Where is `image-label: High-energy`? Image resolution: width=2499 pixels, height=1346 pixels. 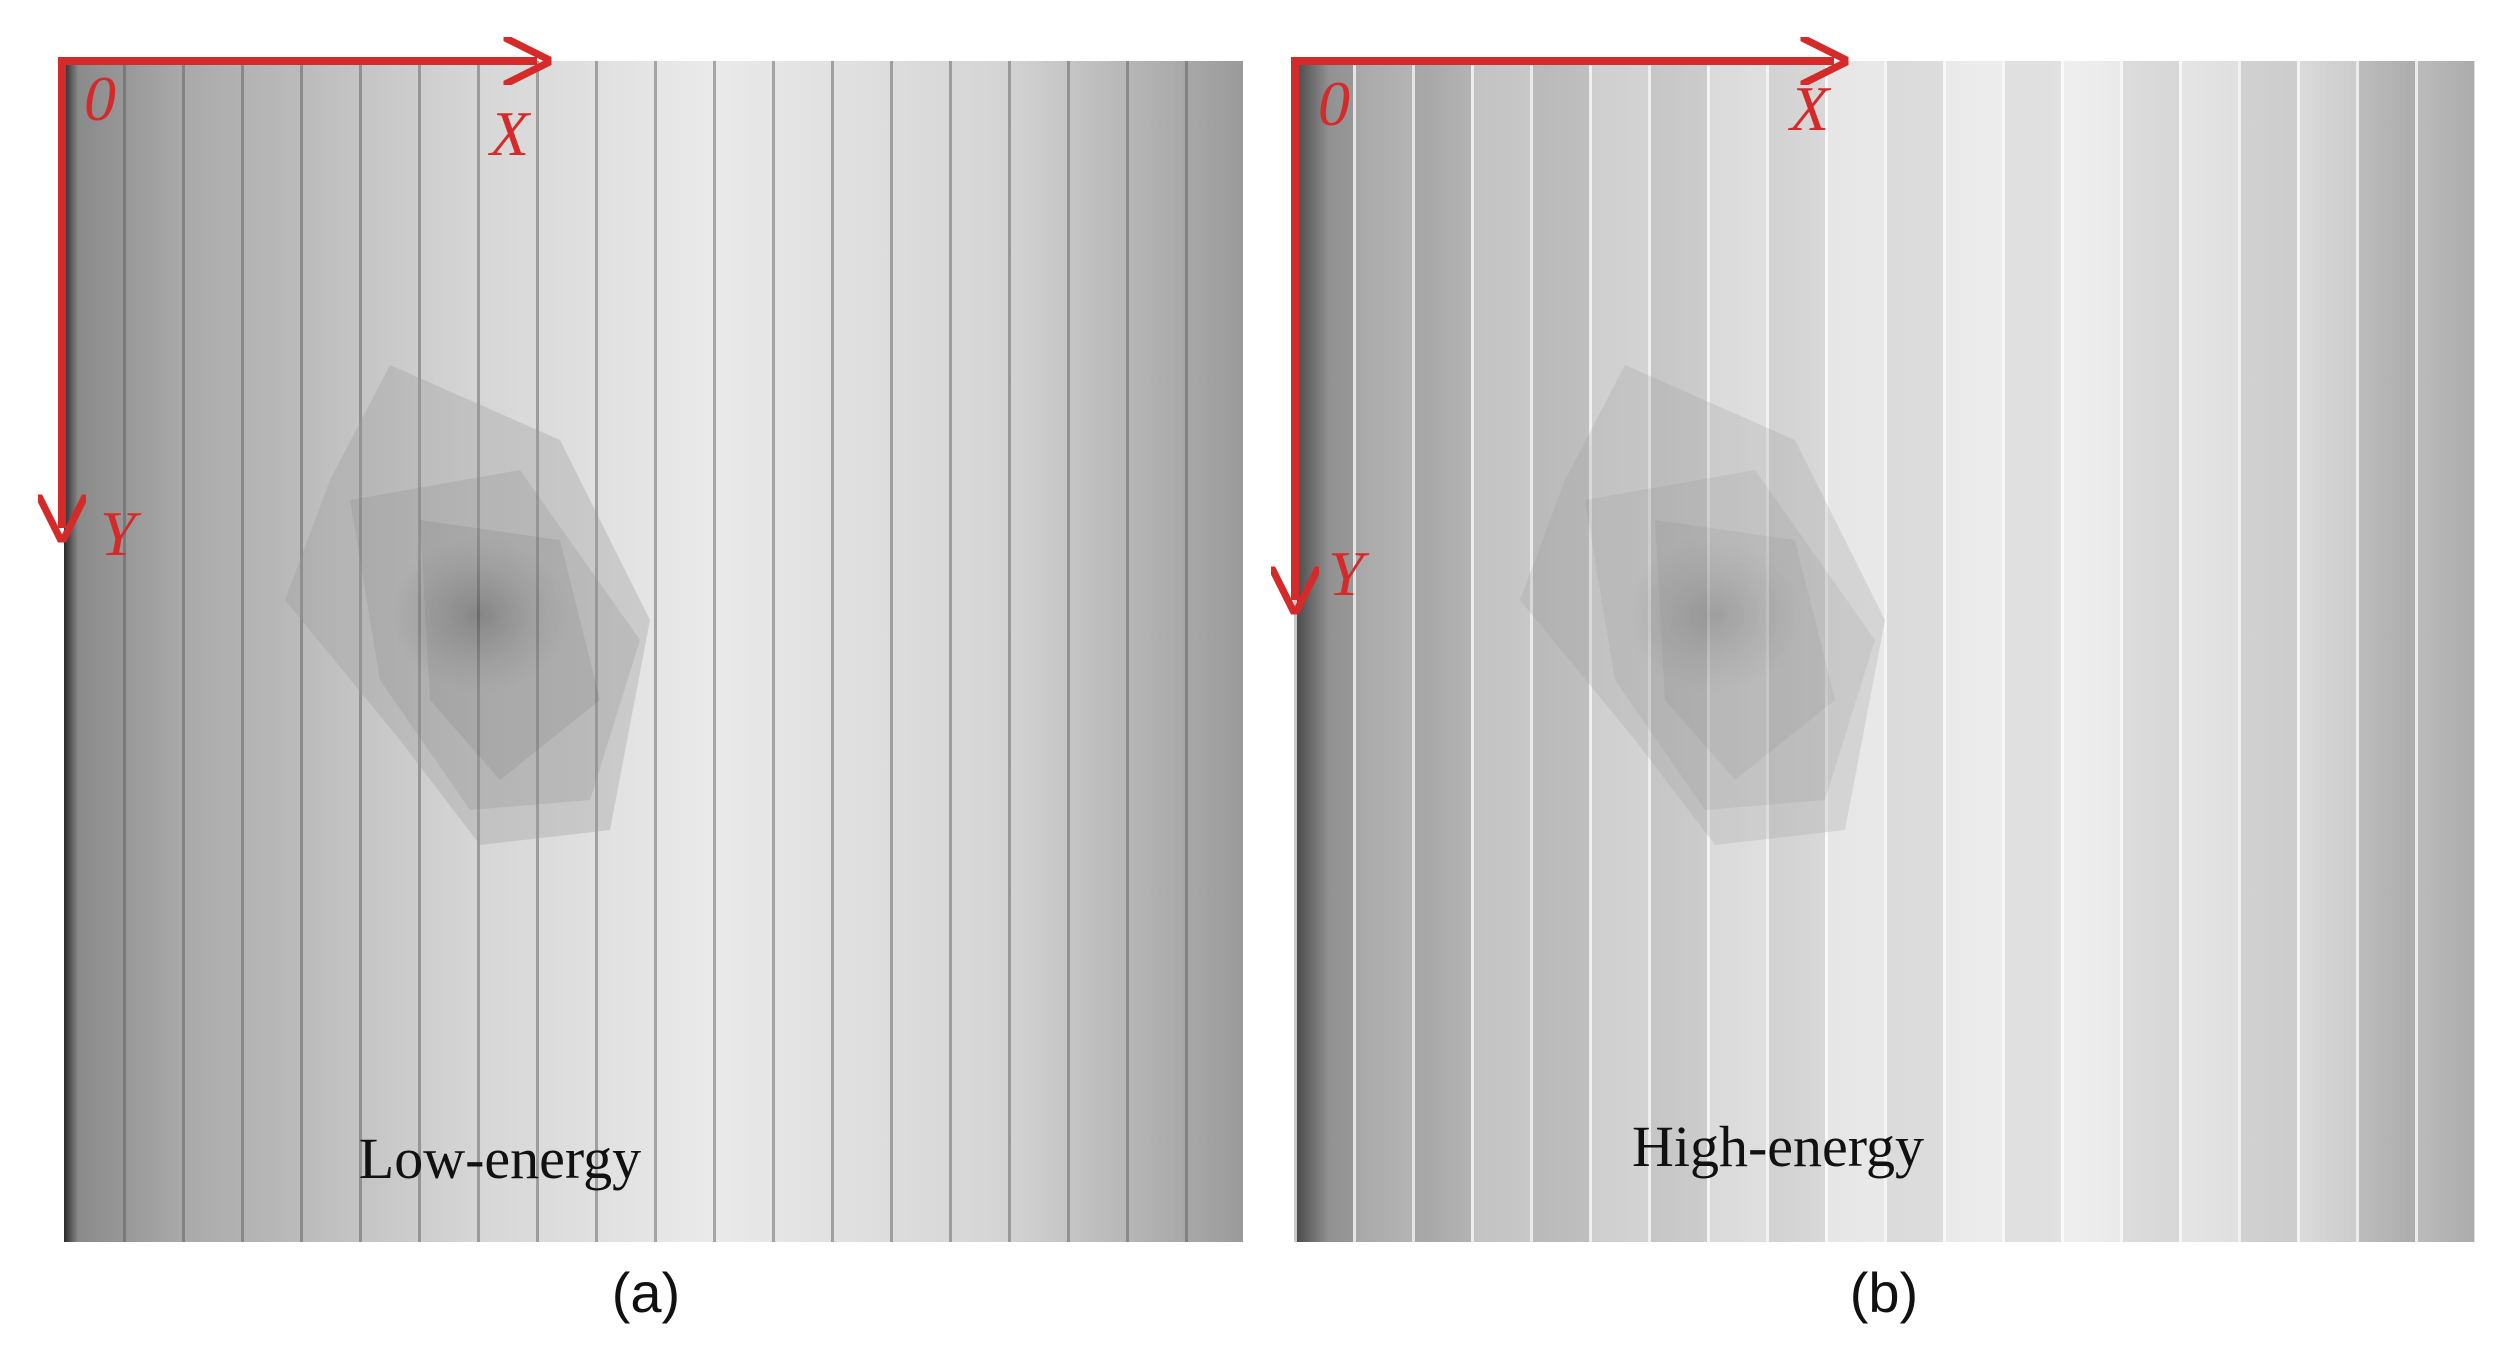 image-label: High-energy is located at coordinates (1778, 1146).